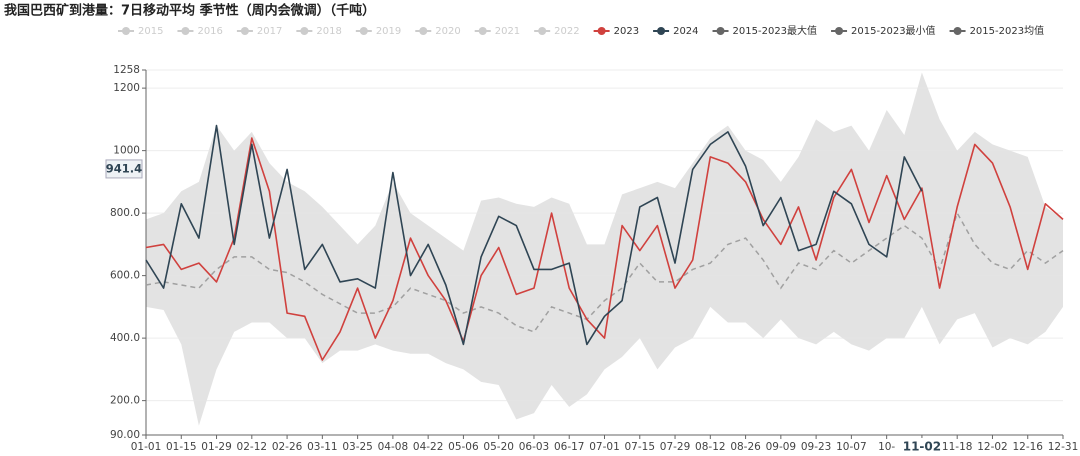  I want to click on legend-item: 2015-2023最大值, so click(765, 30).